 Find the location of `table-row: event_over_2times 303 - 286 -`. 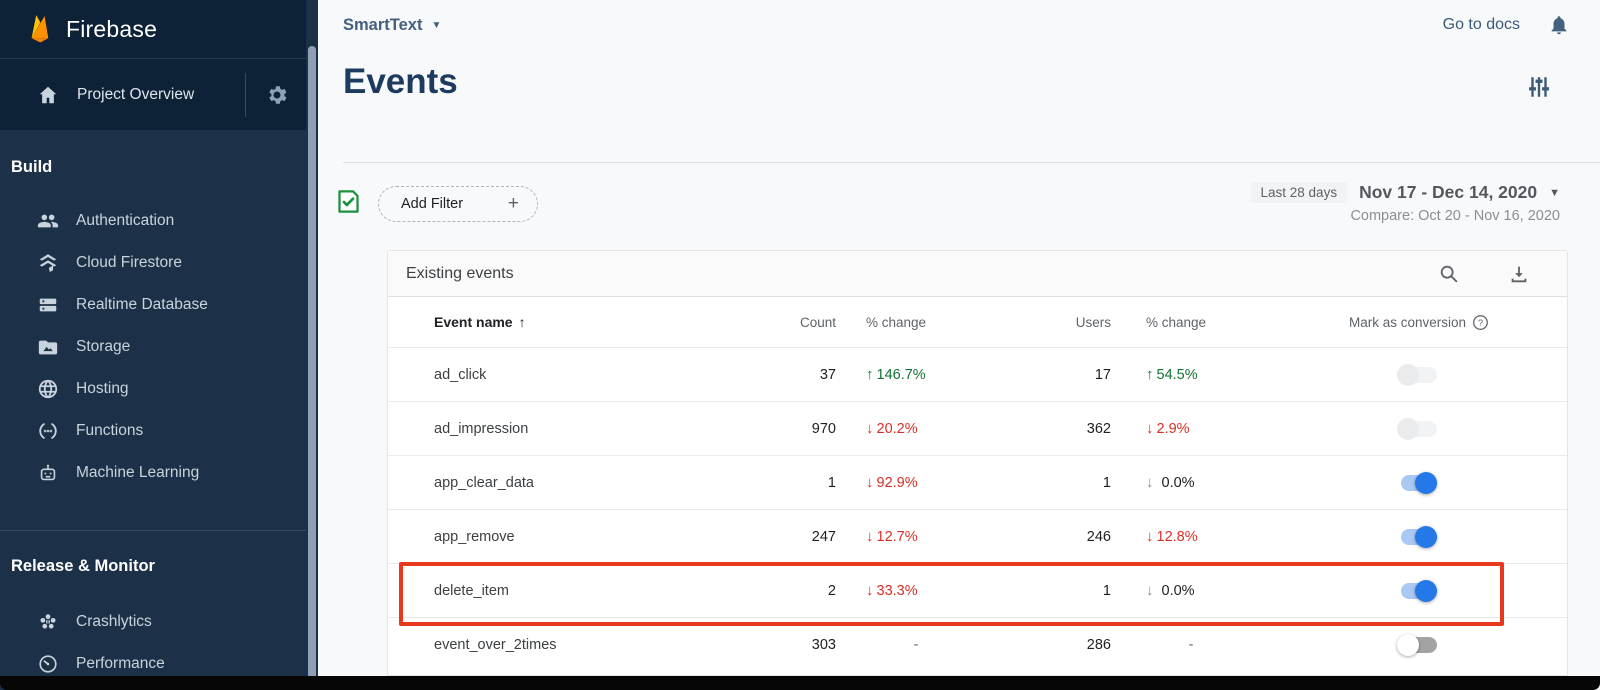

table-row: event_over_2times 303 - 286 - is located at coordinates (977, 644).